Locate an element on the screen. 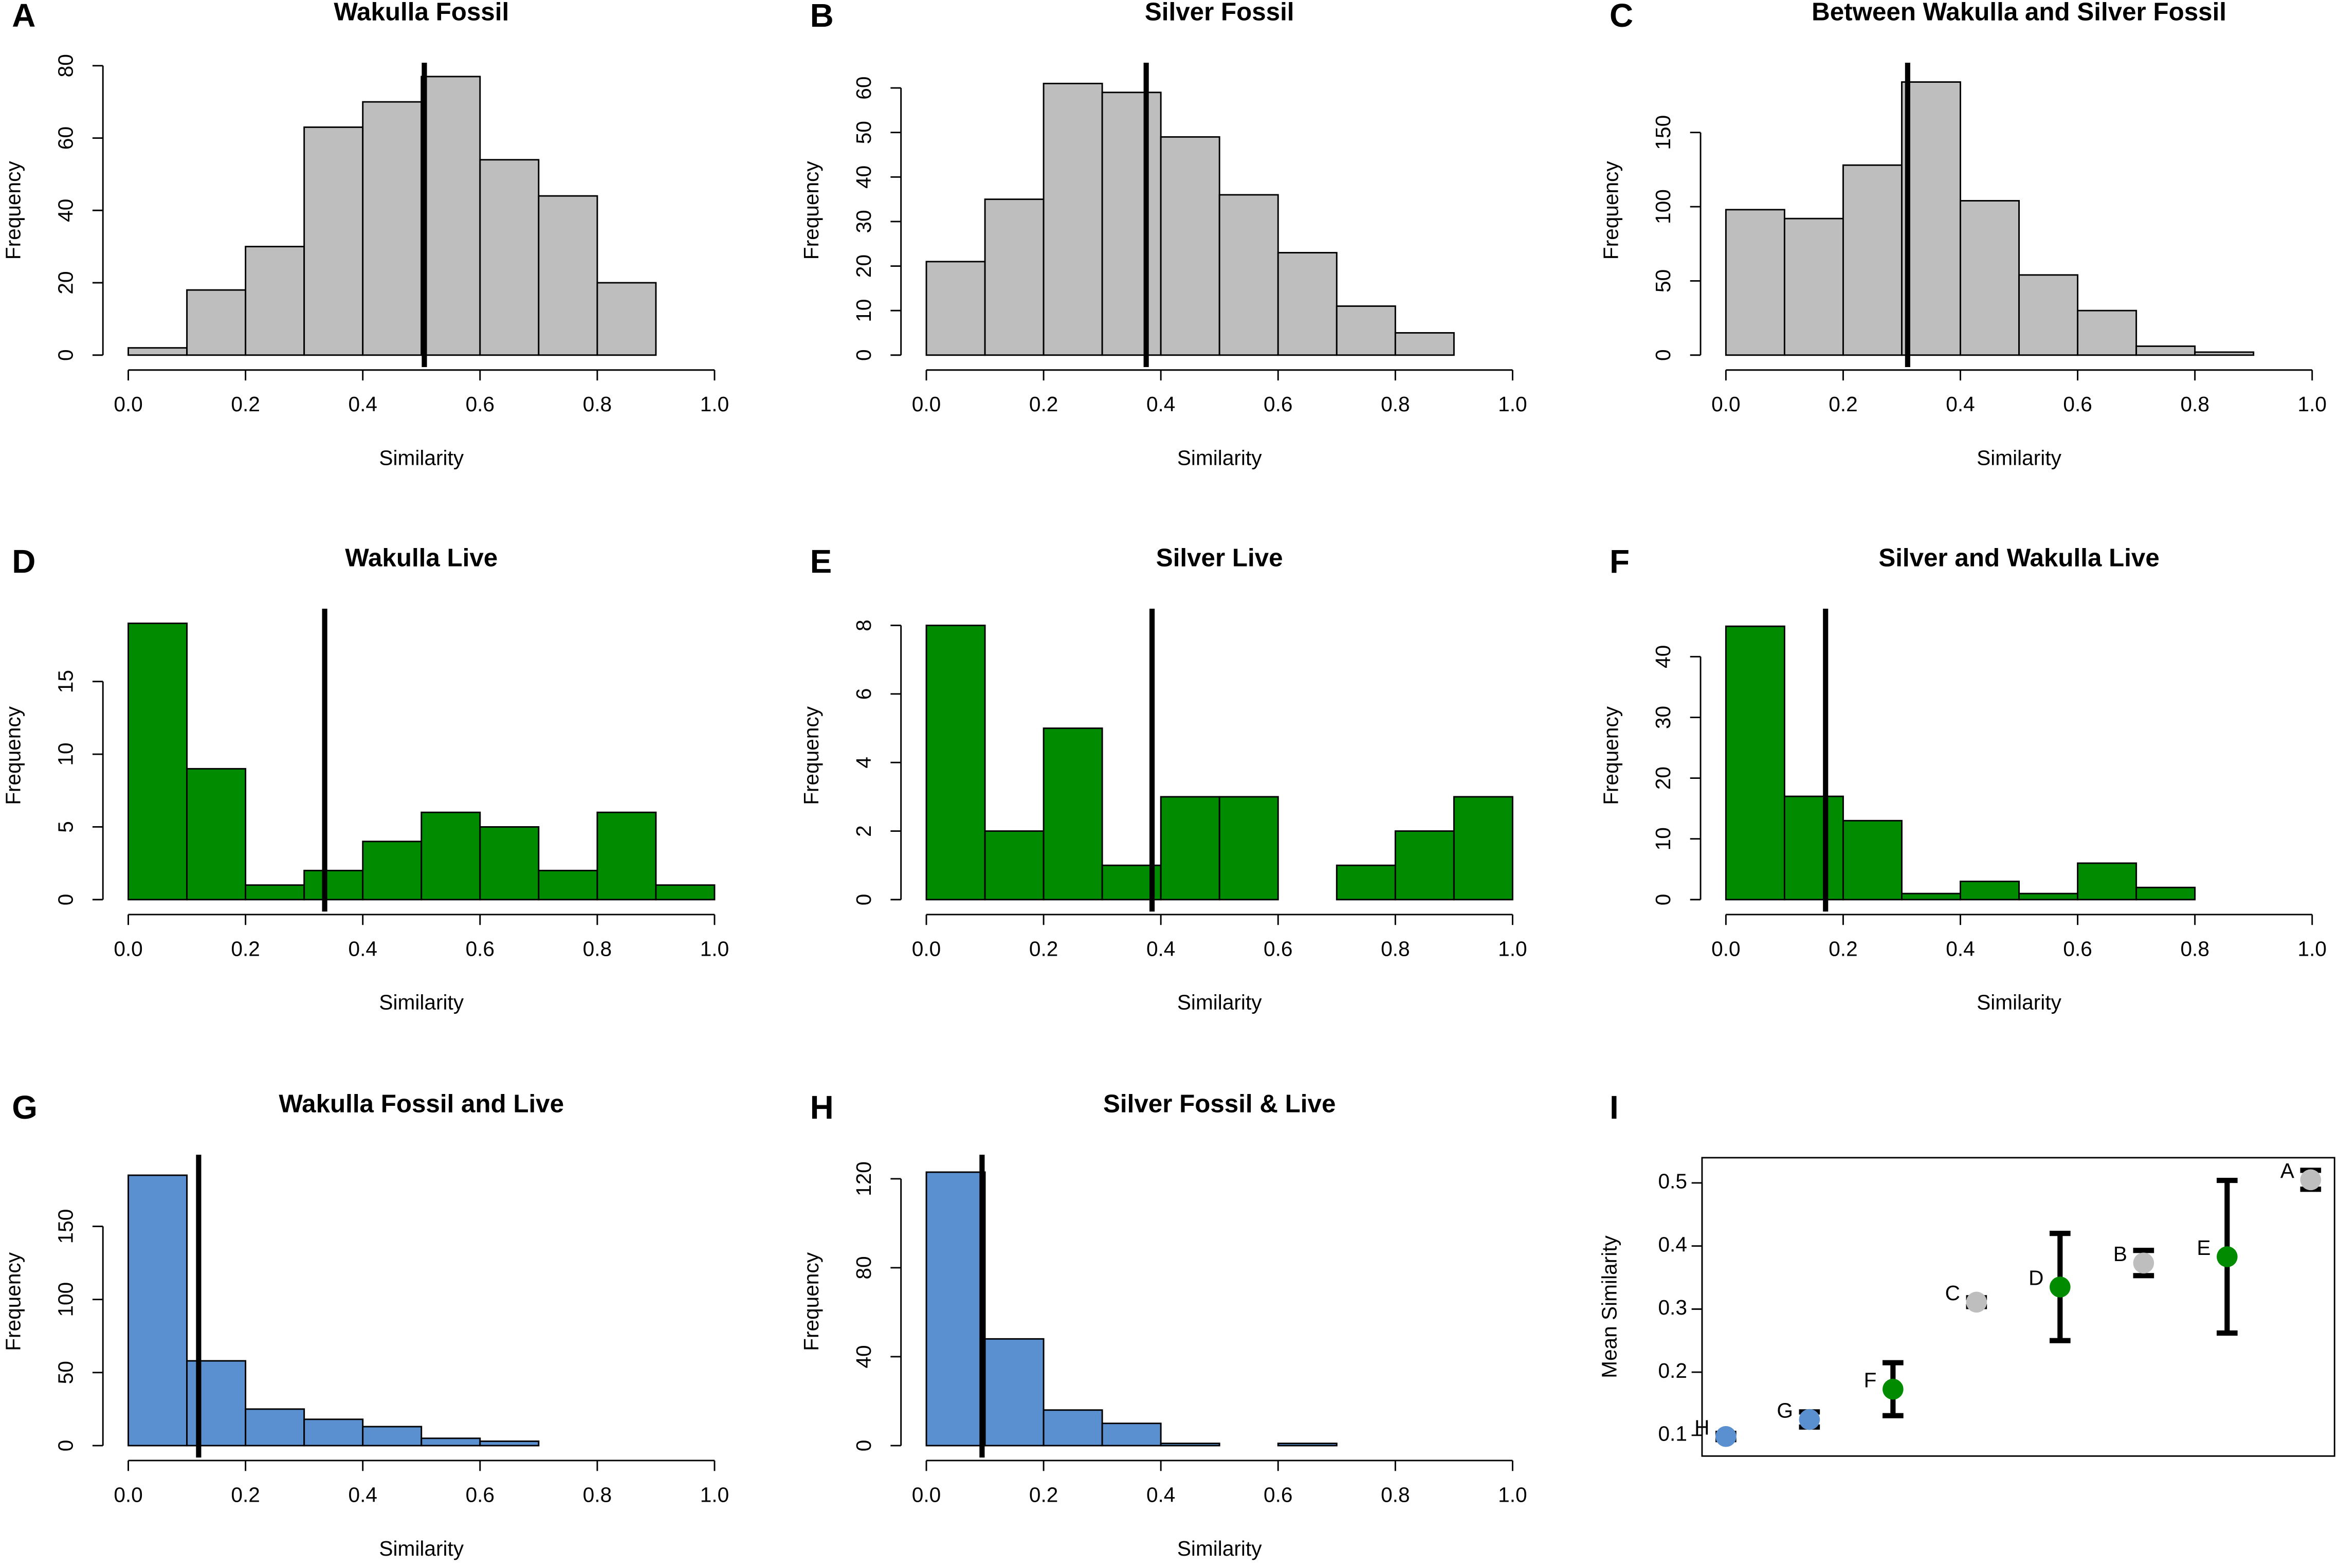  chart-title: Silver Live is located at coordinates (1219, 557).